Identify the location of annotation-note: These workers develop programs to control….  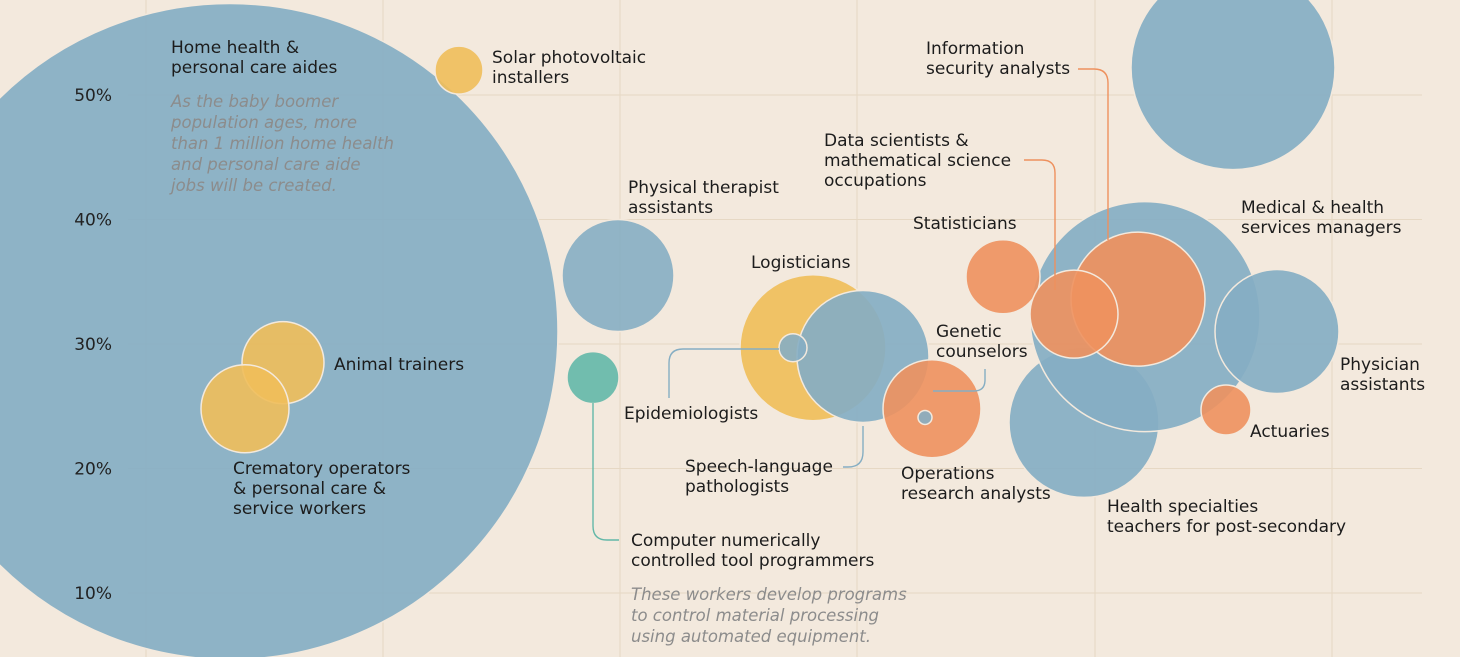
(769, 615).